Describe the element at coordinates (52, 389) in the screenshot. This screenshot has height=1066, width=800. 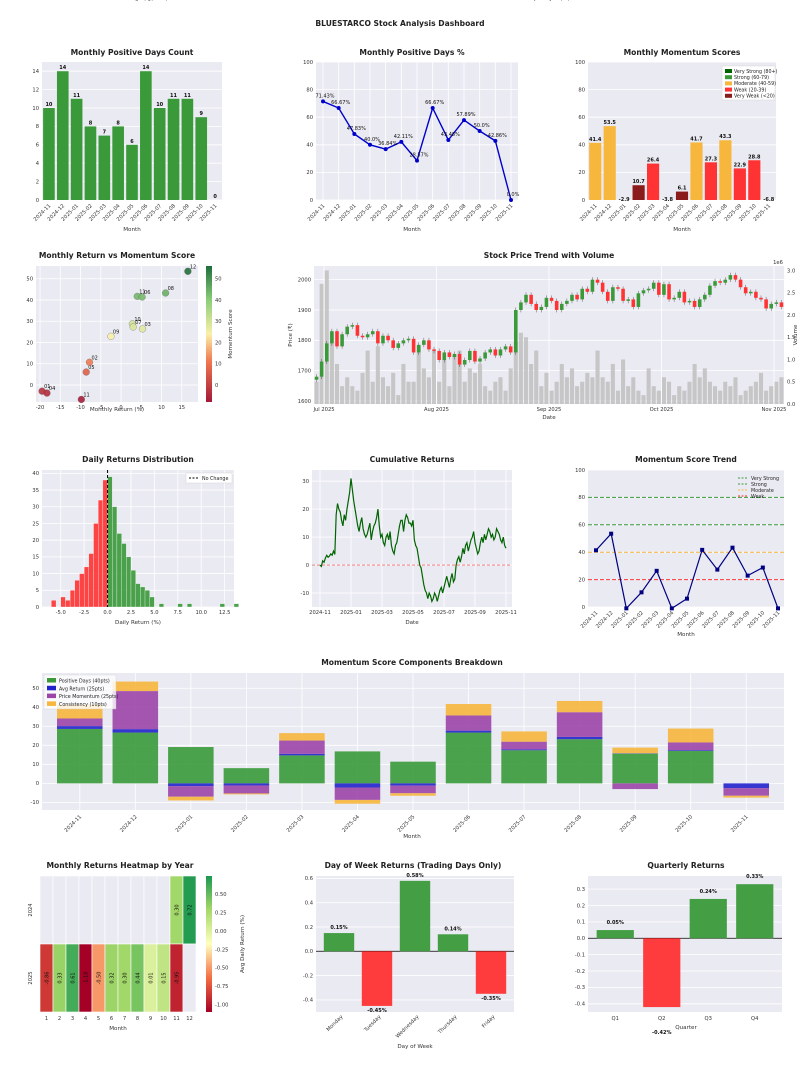
I see `point-label: 04` at that location.